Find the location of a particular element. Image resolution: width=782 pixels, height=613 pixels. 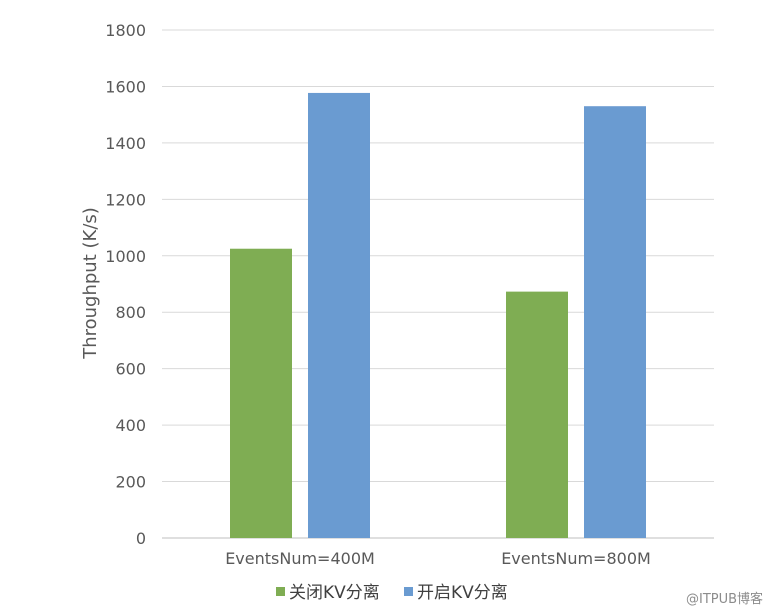

y-tick-label: 200 is located at coordinates (130, 482).